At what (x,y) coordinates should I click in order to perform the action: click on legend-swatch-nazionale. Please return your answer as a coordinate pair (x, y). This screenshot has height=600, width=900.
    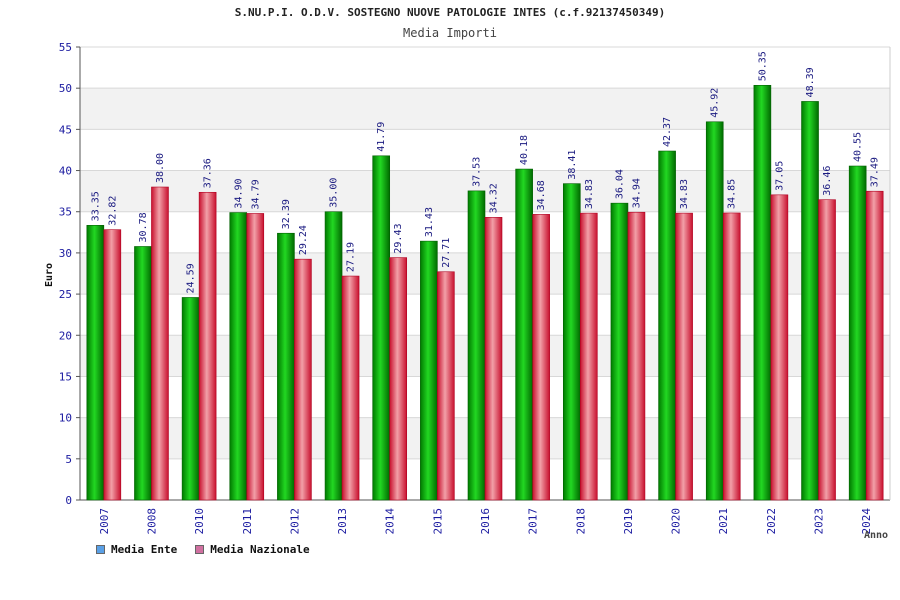
    Looking at the image, I should click on (200, 549).